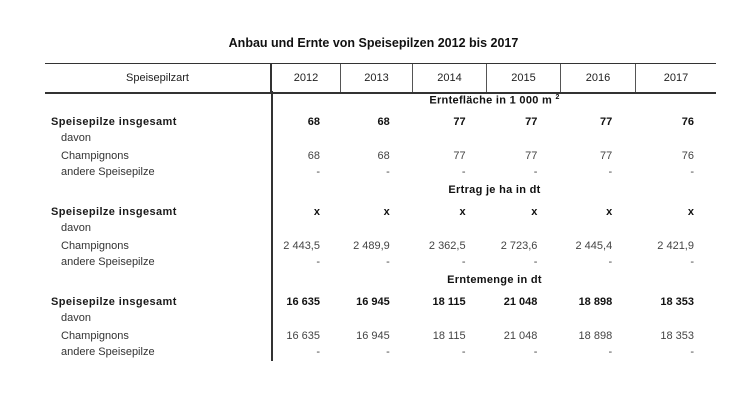 The width and height of the screenshot is (747, 420). What do you see at coordinates (450, 78) in the screenshot?
I see `header-year-2014: 2014` at bounding box center [450, 78].